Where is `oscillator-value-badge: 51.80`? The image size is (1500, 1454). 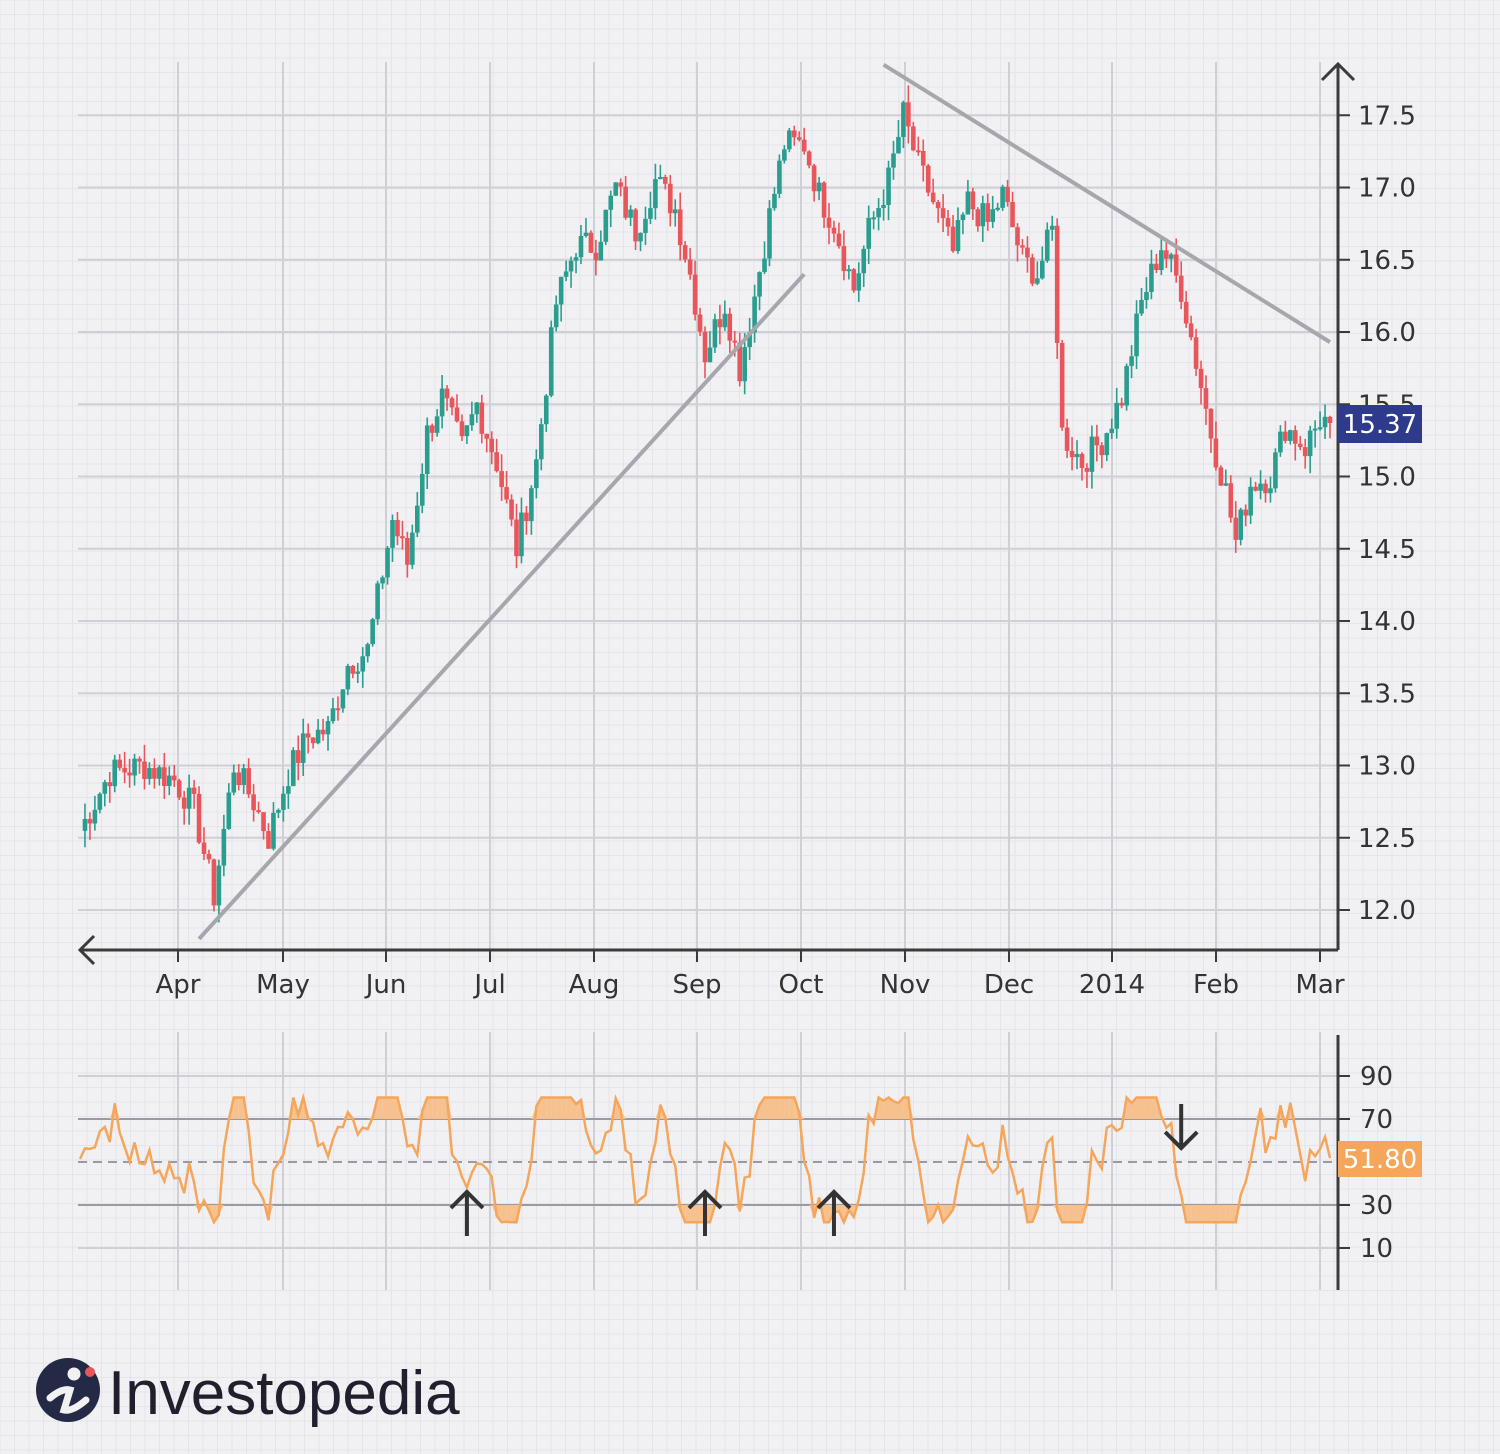
oscillator-value-badge: 51.80 is located at coordinates (1380, 1159).